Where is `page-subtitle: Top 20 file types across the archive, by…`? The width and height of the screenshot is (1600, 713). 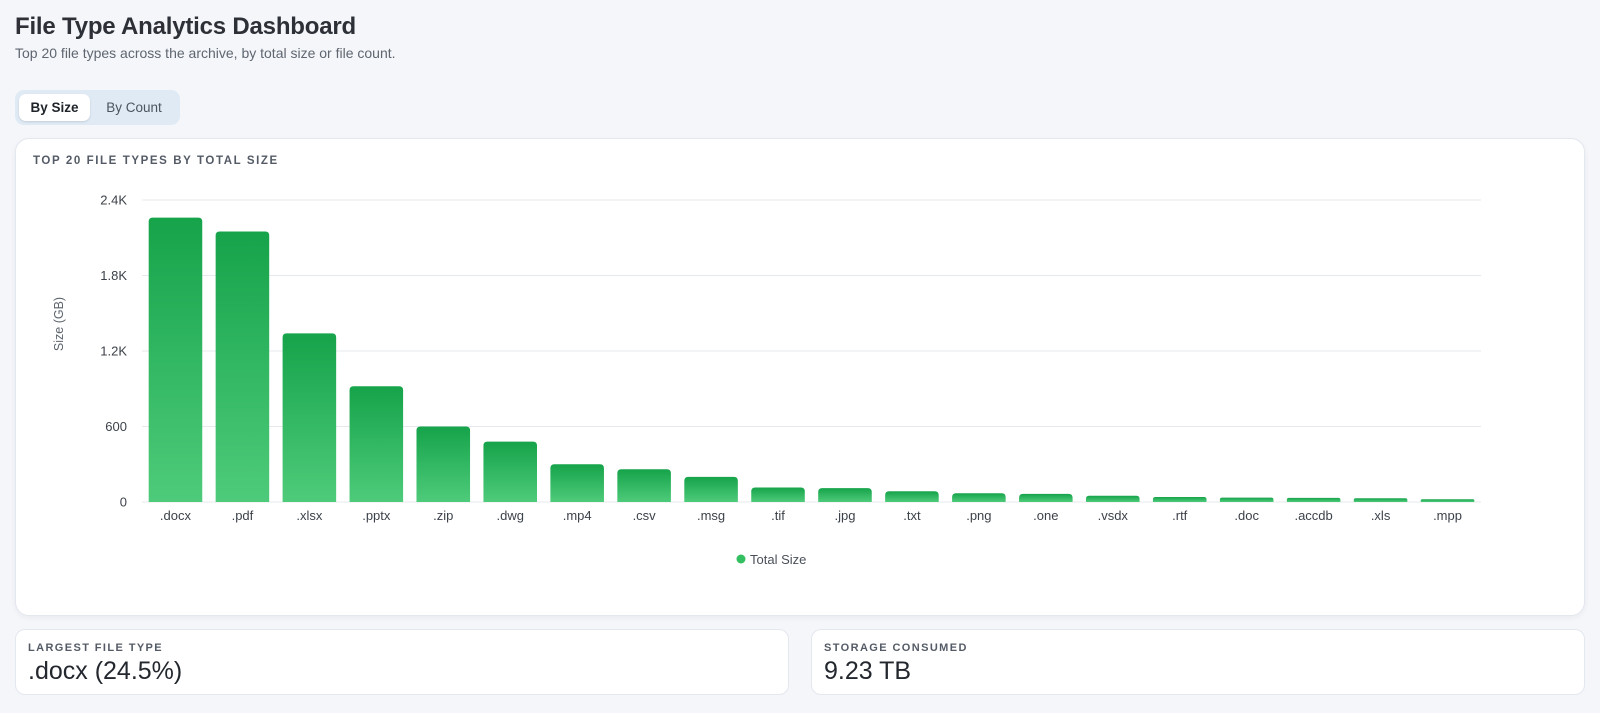
page-subtitle: Top 20 file types across the archive, by… is located at coordinates (205, 53).